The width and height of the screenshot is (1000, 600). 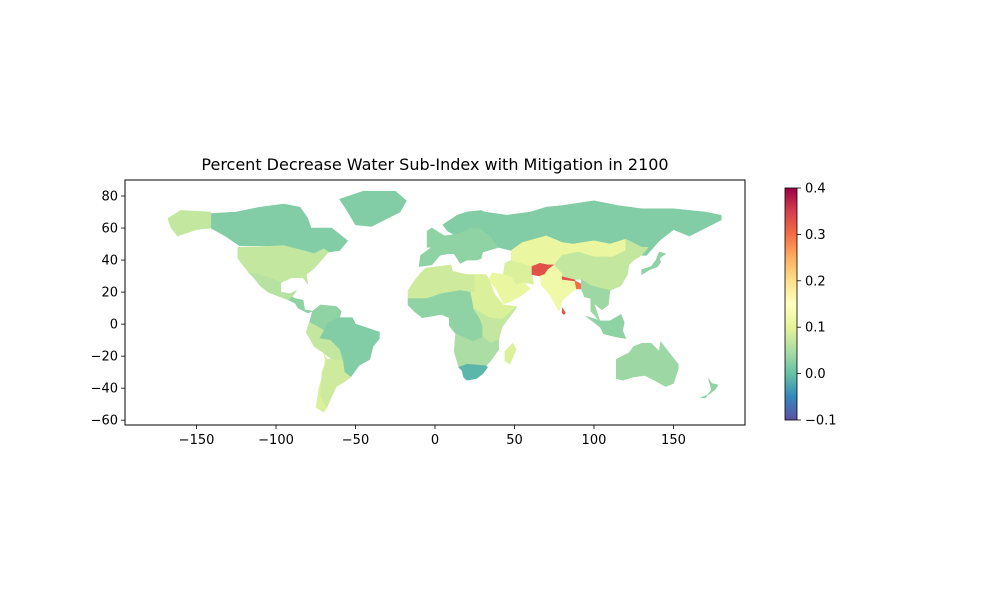 What do you see at coordinates (435, 440) in the screenshot?
I see `x-tick-label: 0` at bounding box center [435, 440].